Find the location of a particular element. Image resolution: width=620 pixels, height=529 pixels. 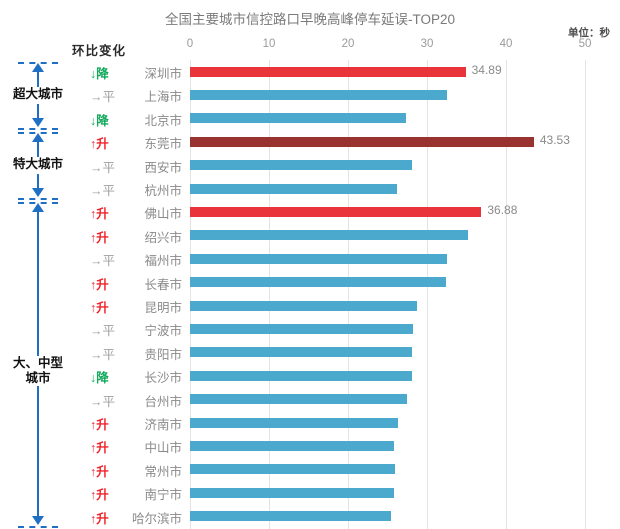

table-row: ↑升 长春市 is located at coordinates (310, 282).